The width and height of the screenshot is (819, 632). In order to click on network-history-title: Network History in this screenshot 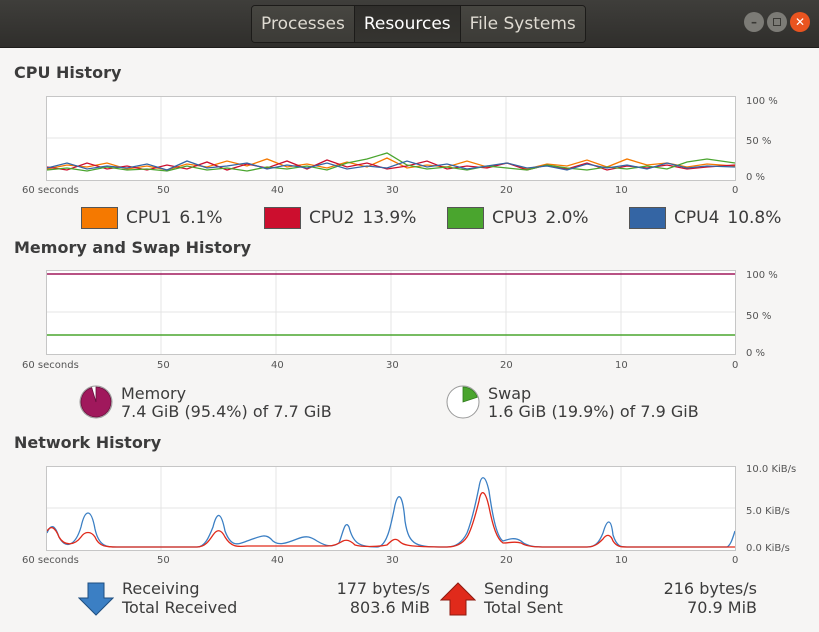, I will do `click(88, 442)`.